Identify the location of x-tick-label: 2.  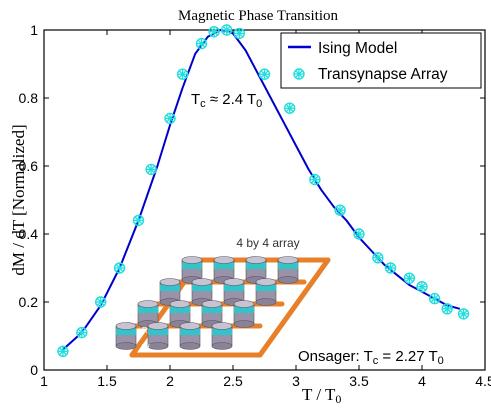
(170, 381).